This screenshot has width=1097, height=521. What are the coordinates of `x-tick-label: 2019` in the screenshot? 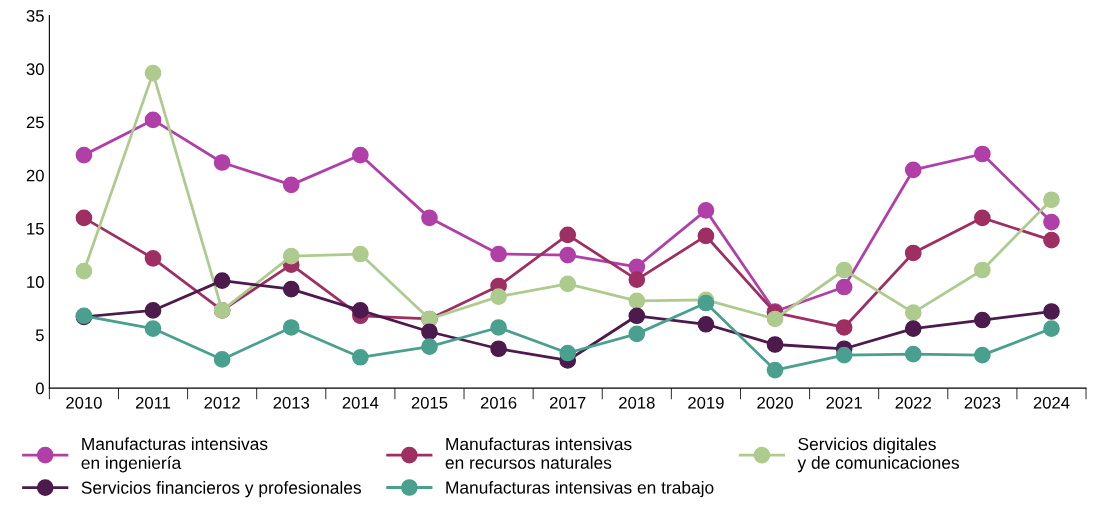 It's located at (706, 402).